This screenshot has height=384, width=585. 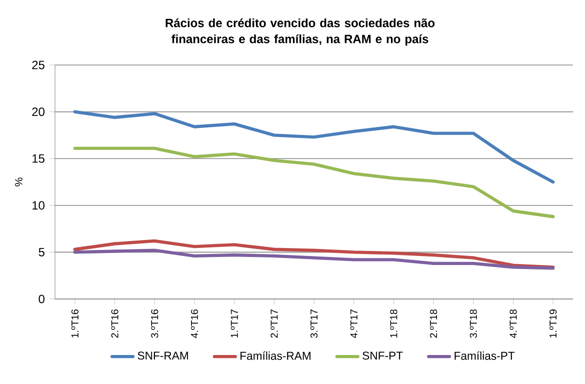 I want to click on x-tick-label: 3.ºT17, so click(x=314, y=324).